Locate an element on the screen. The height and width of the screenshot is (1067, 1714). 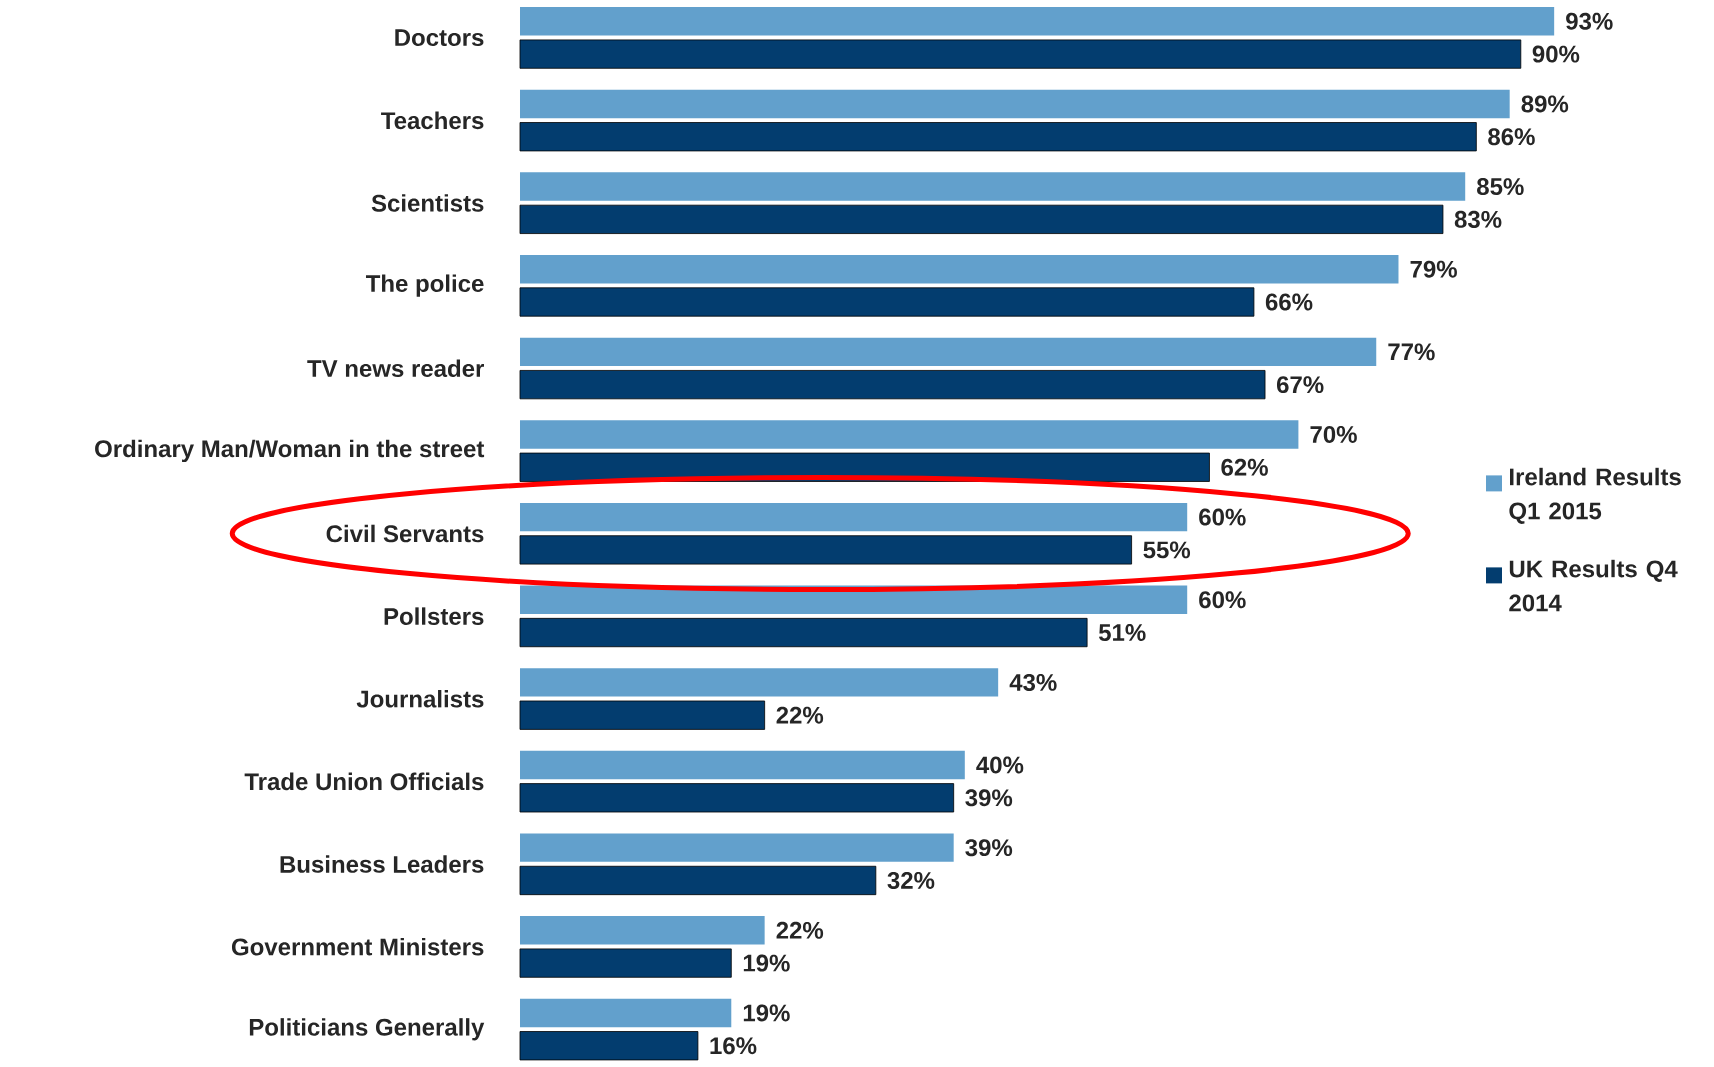
y-tick-label: Politicians Generally is located at coordinates (367, 1029).